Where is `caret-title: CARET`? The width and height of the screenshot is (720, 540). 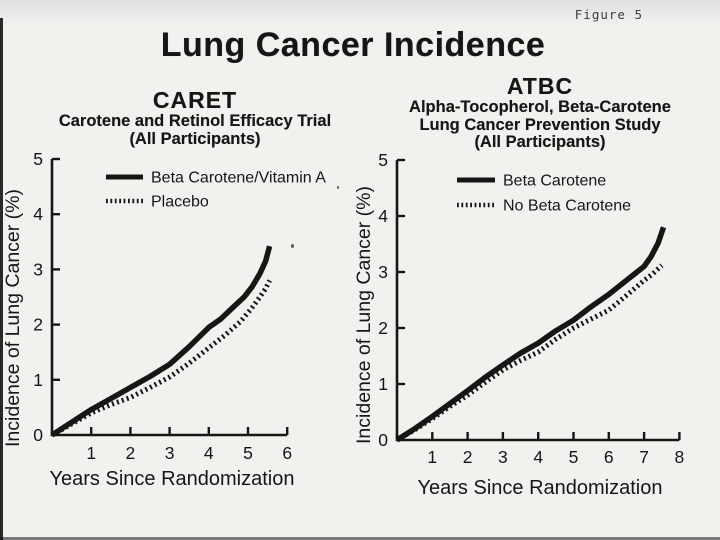 caret-title: CARET is located at coordinates (195, 100).